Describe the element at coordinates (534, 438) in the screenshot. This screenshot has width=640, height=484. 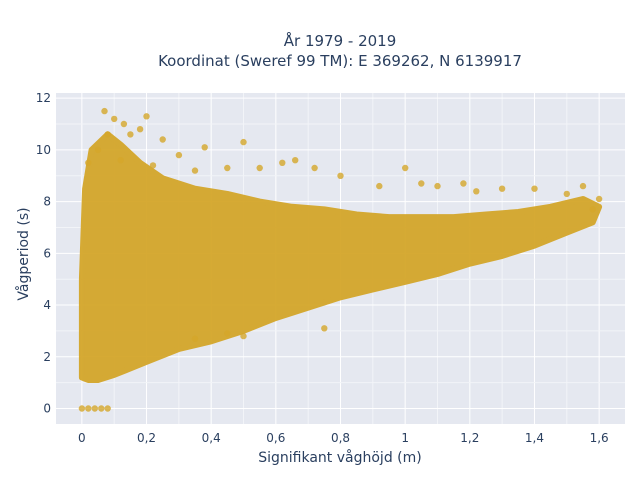
I see `x-tick-label: 1,4` at that location.